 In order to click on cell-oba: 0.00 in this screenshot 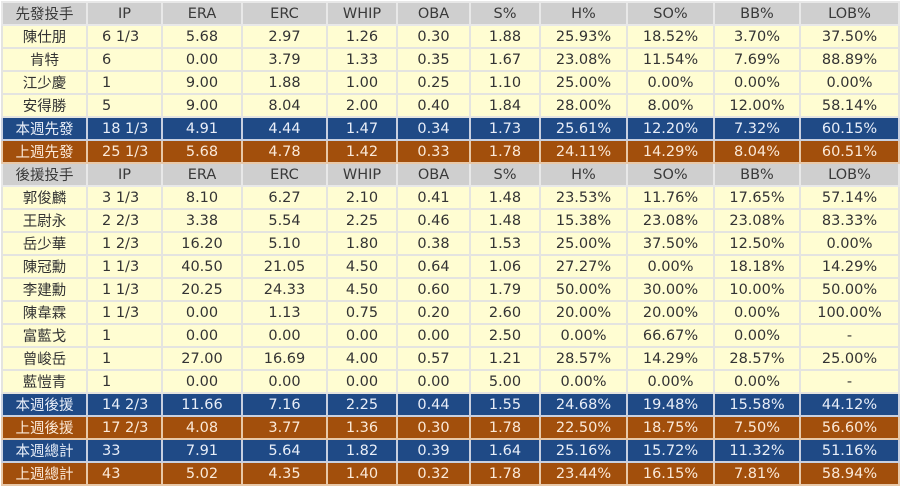, I will do `click(433, 335)`.